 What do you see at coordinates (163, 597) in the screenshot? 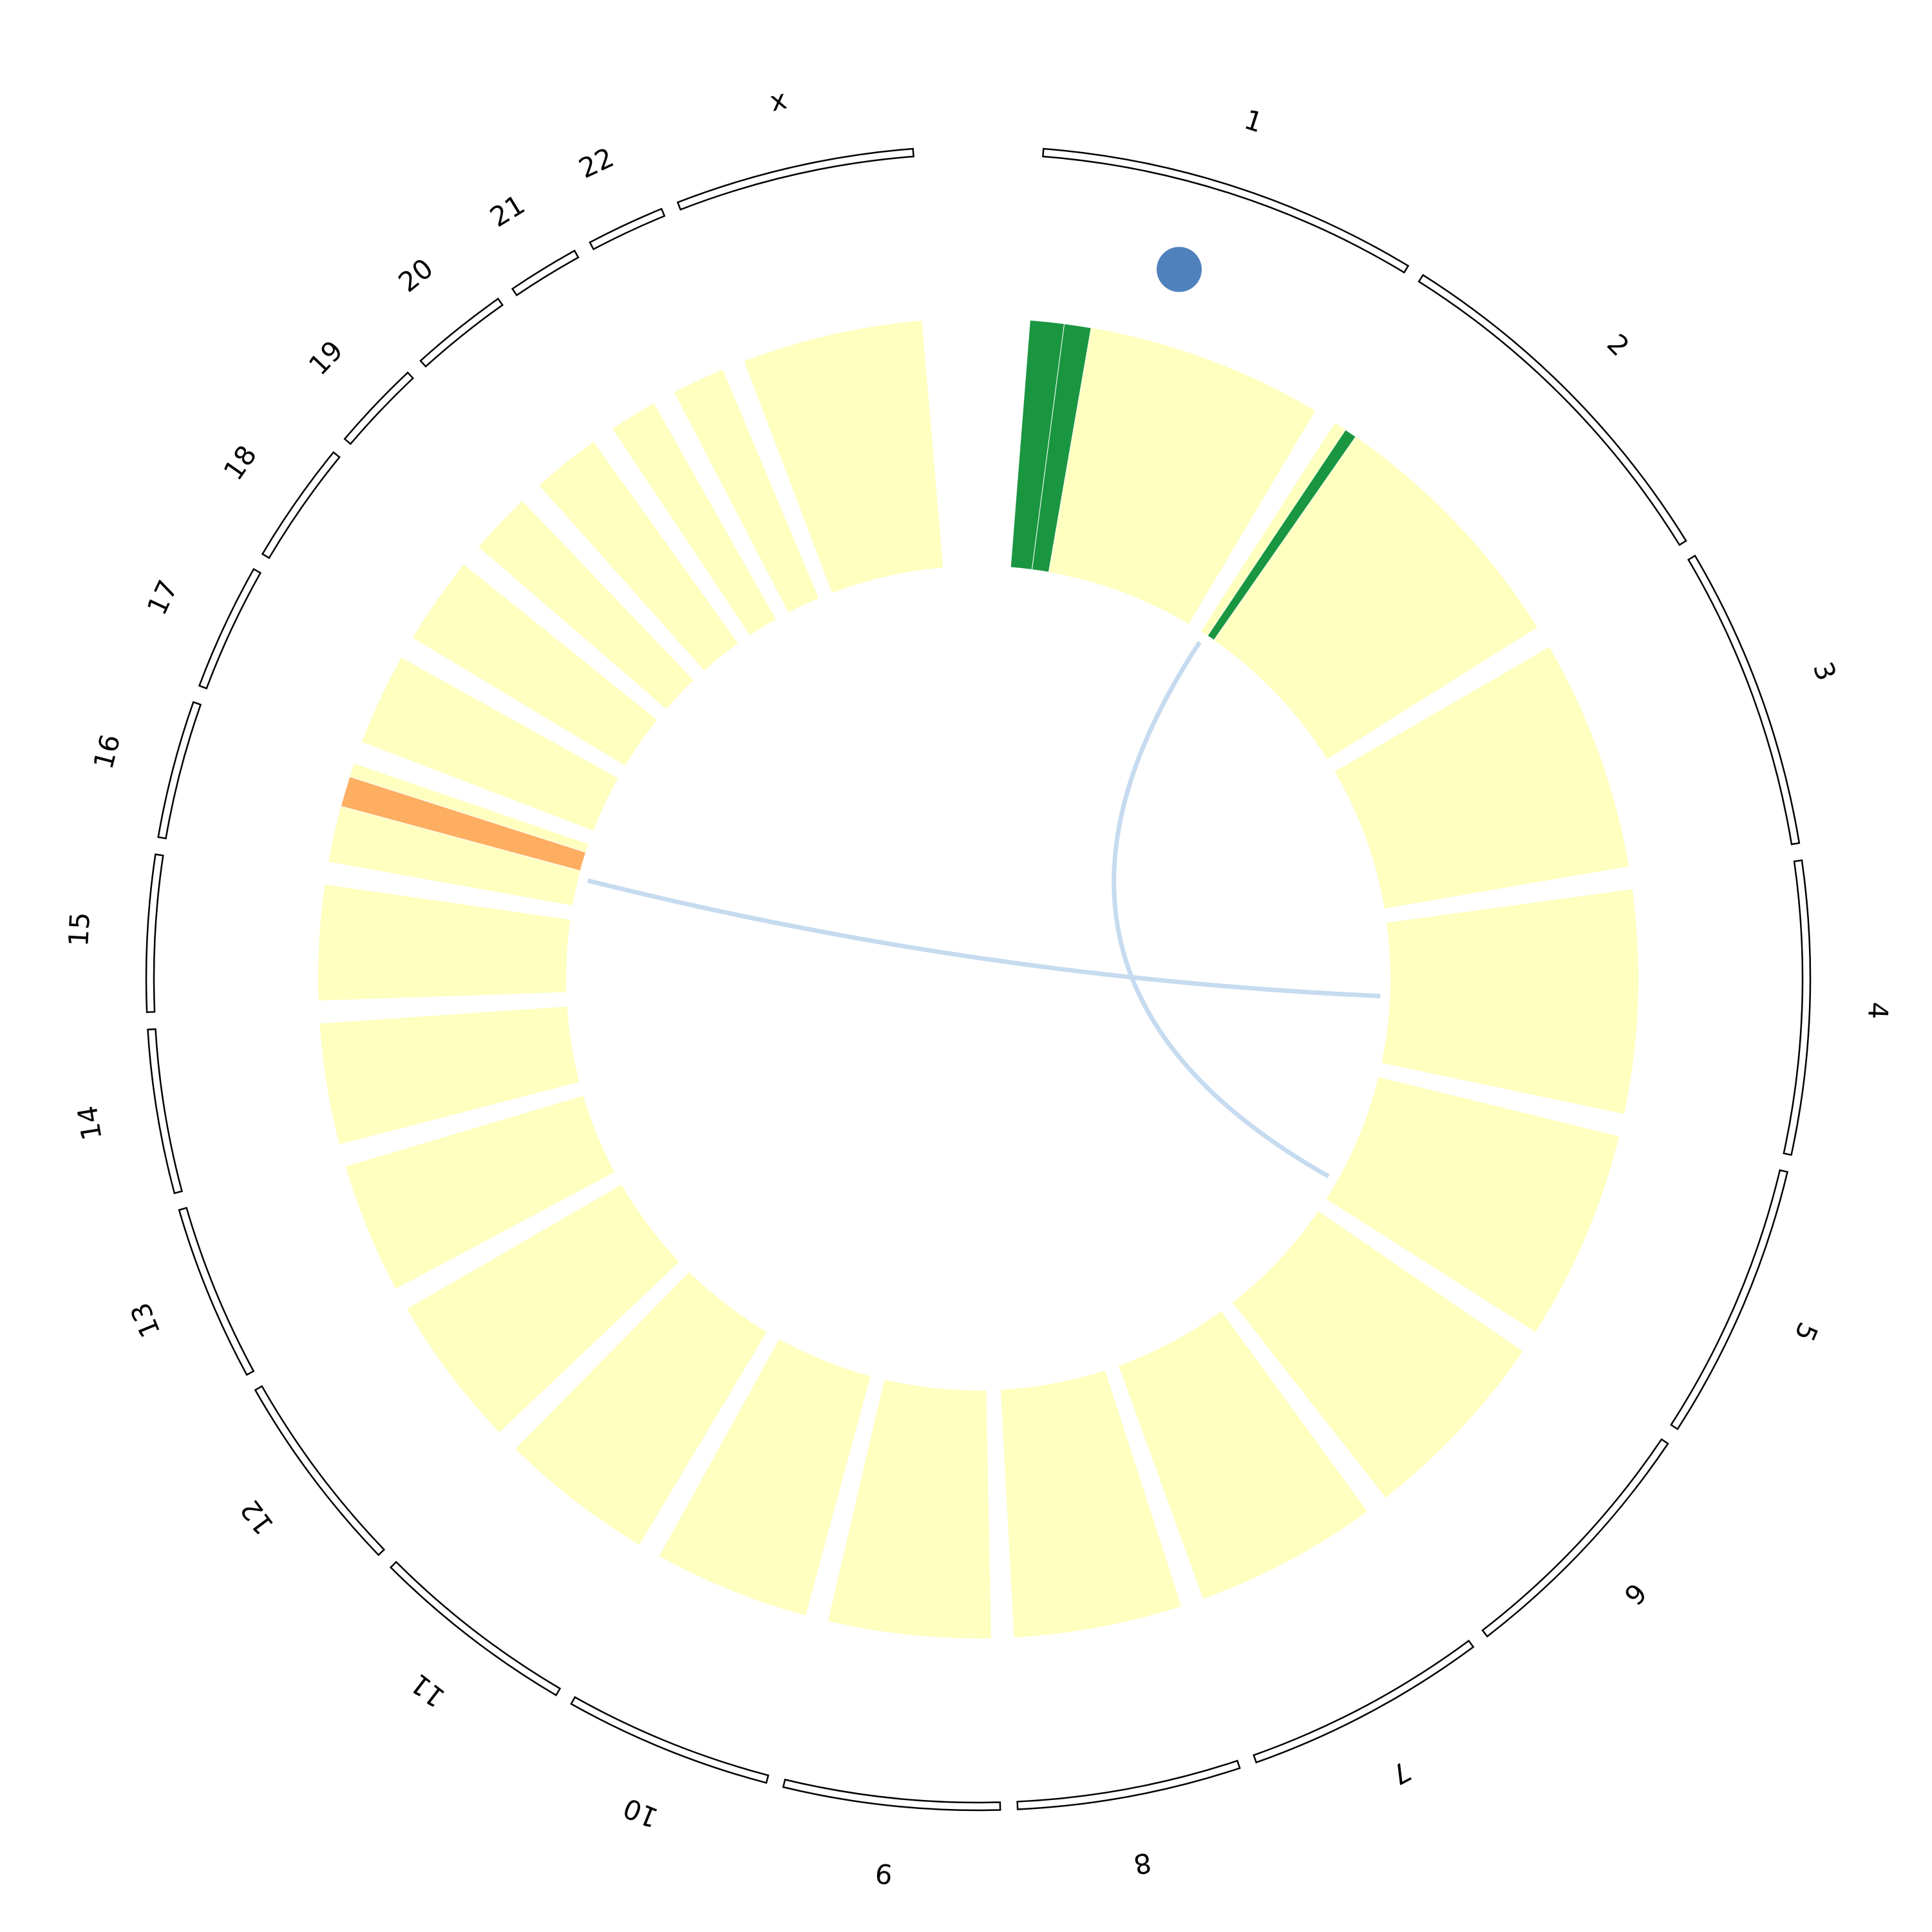
I see `chromosome-label: 17` at bounding box center [163, 597].